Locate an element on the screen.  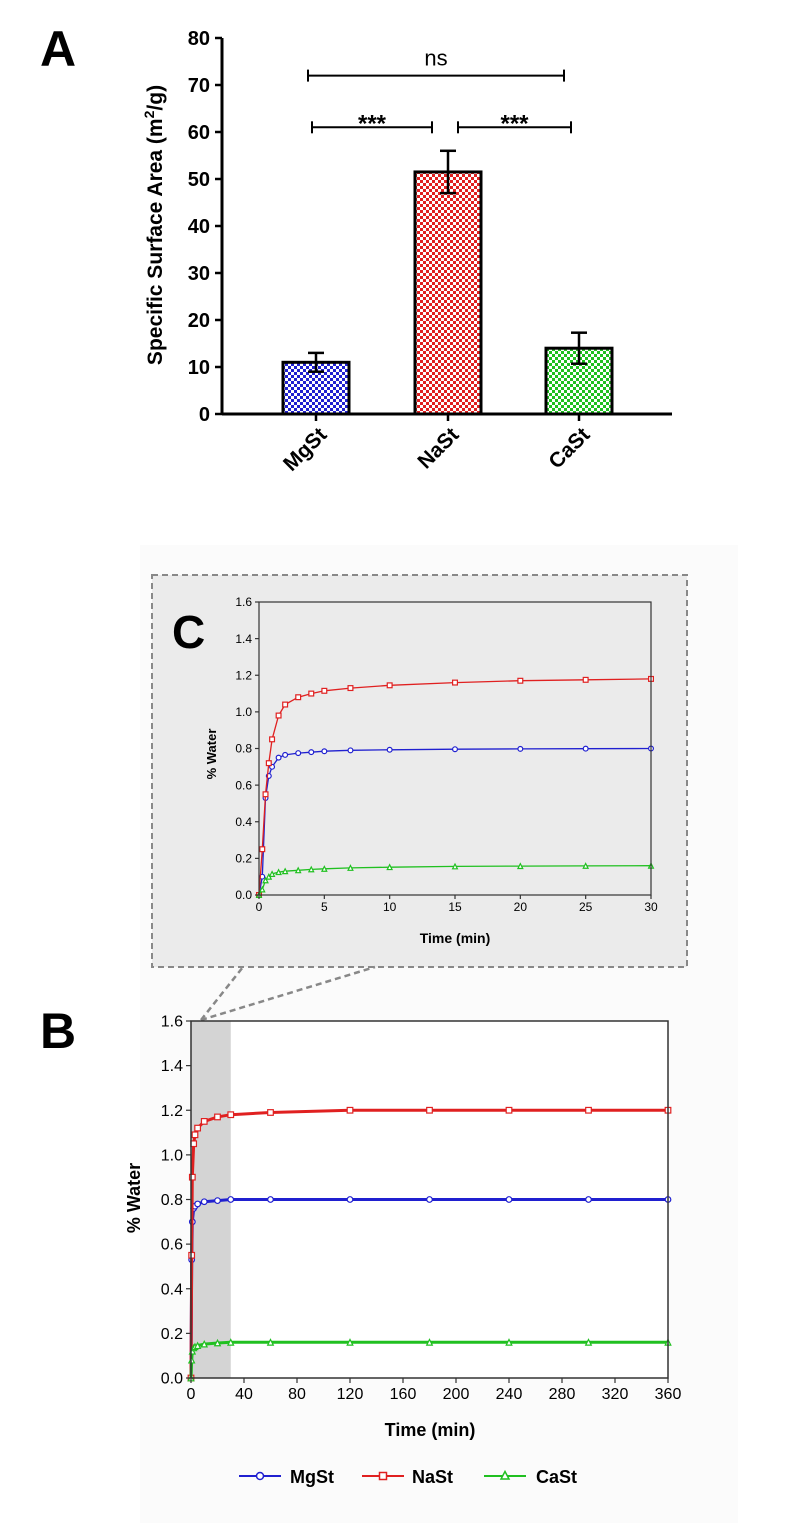
panel-a-y-tick-label: 0 is located at coordinates (204, 415).